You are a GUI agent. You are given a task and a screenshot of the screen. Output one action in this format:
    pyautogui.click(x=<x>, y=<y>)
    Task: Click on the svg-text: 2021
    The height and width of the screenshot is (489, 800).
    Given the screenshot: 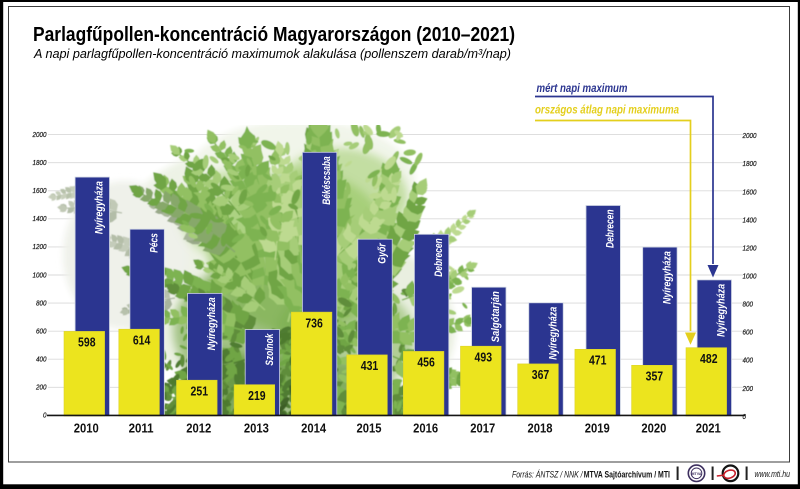 What is the action you would take?
    pyautogui.click(x=708, y=428)
    